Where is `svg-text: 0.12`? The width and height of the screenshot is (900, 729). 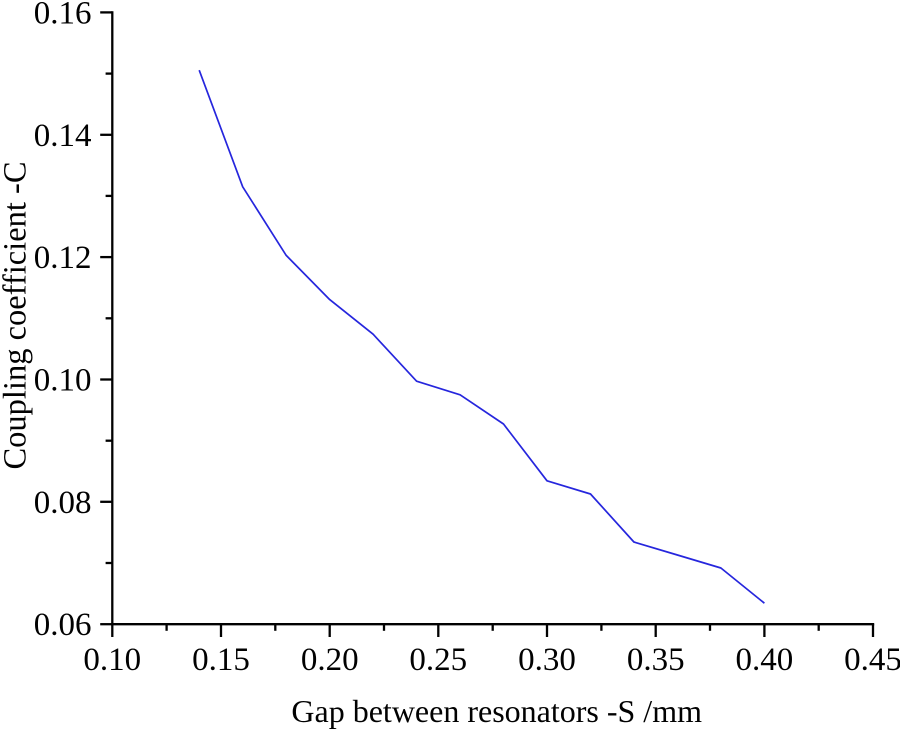 svg-text: 0.12 is located at coordinates (63, 258).